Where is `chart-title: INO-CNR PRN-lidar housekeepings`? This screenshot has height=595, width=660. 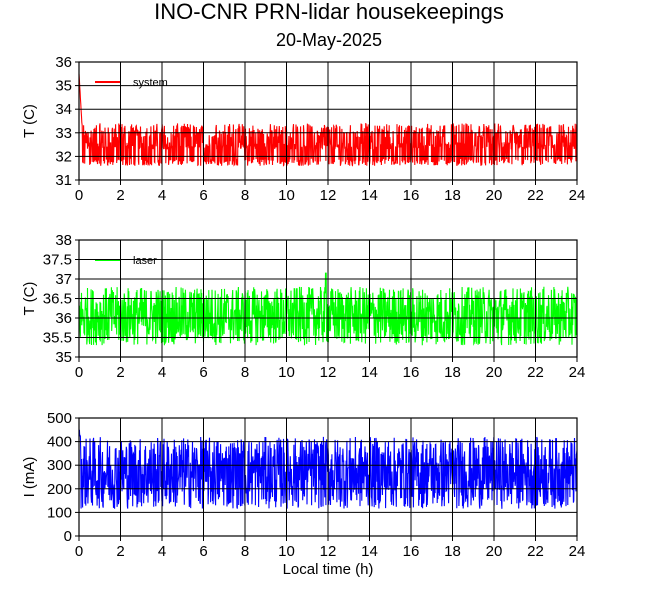
chart-title: INO-CNR PRN-lidar housekeepings is located at coordinates (329, 12).